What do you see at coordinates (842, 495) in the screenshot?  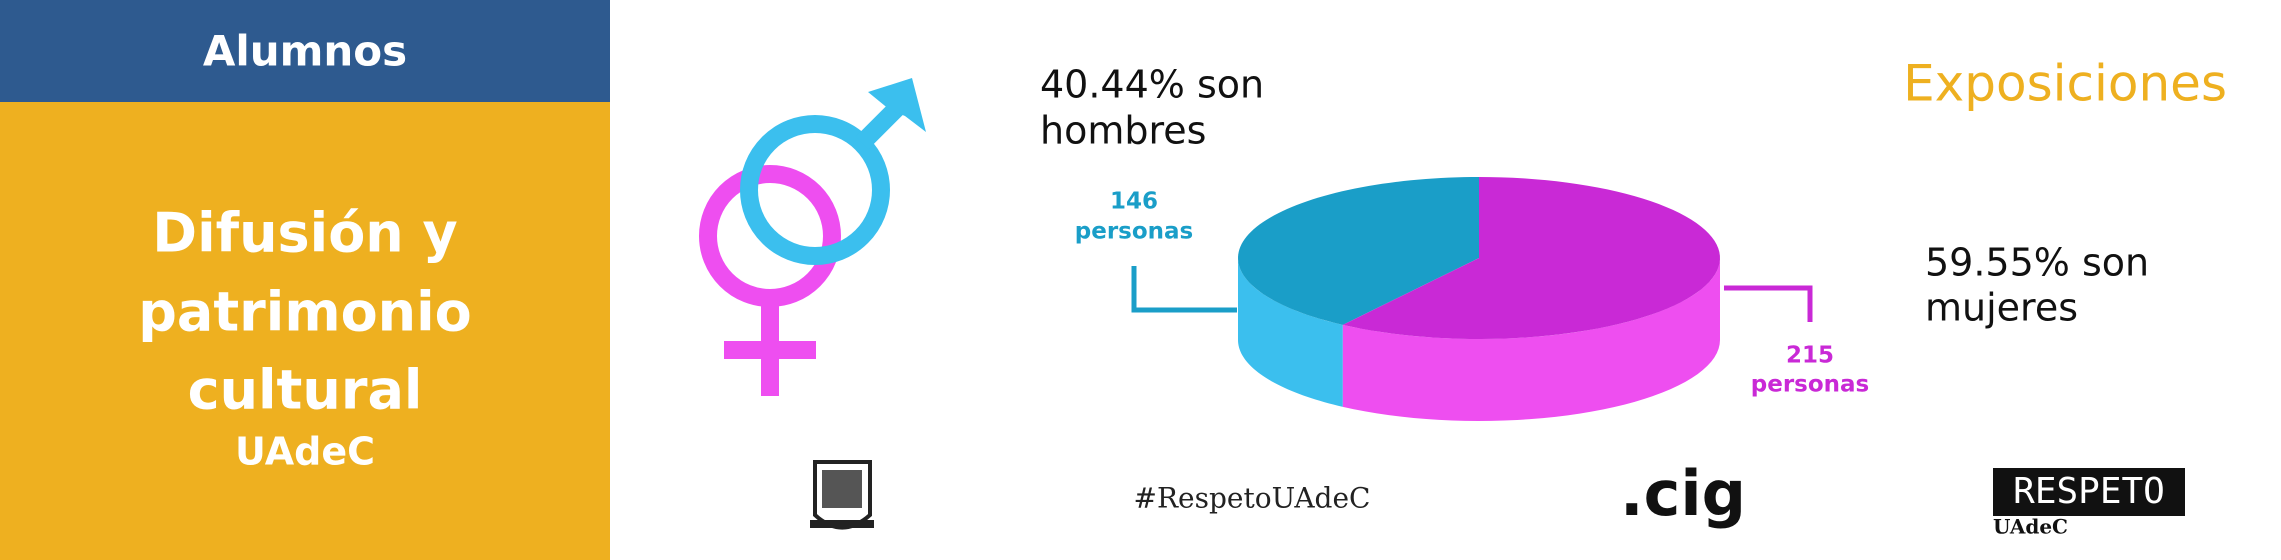 I see `crest-logo` at bounding box center [842, 495].